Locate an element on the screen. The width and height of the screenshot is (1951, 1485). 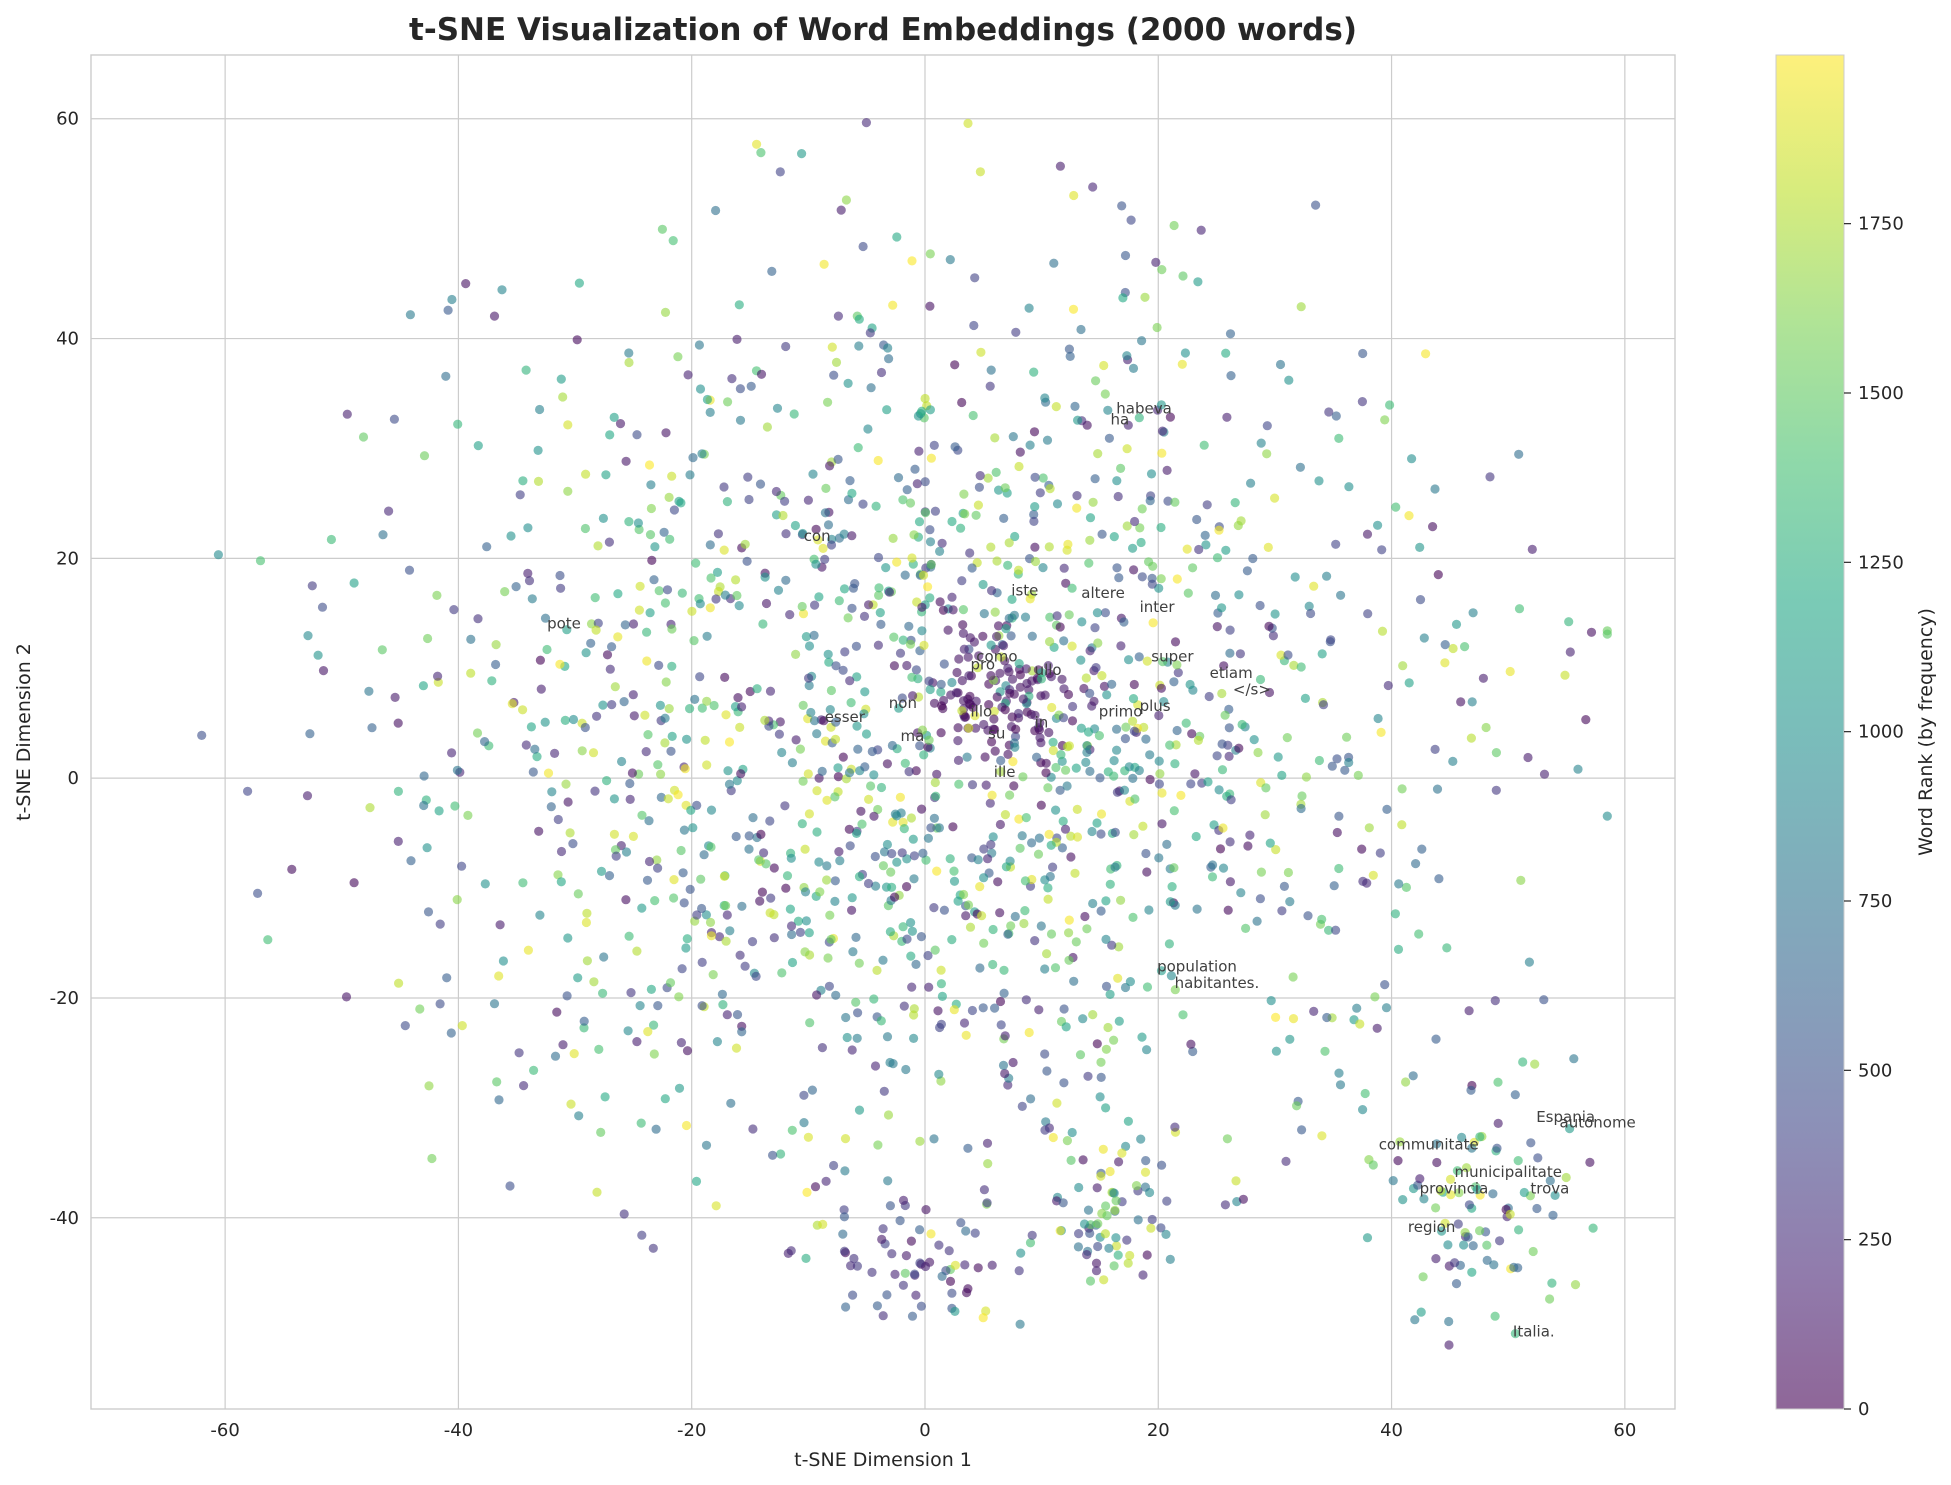
y-tick-label: 0 is located at coordinates (73, 778).